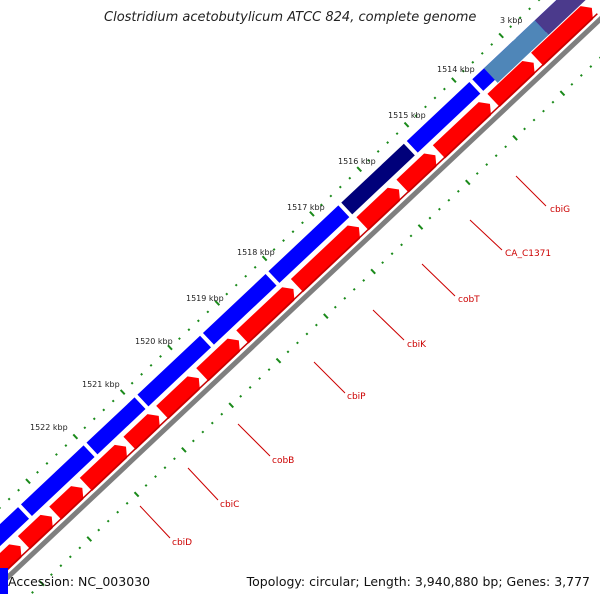 Image resolution: width=600 pixels, height=604 pixels. What do you see at coordinates (4, 581) in the screenshot?
I see `reverse-gene-stub` at bounding box center [4, 581].